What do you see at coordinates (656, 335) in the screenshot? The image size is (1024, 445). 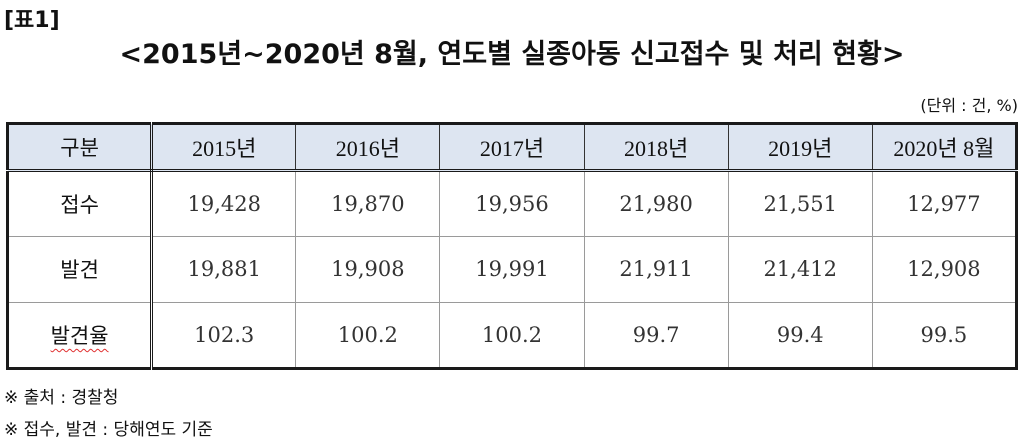 I see `table-cell: 99.7` at bounding box center [656, 335].